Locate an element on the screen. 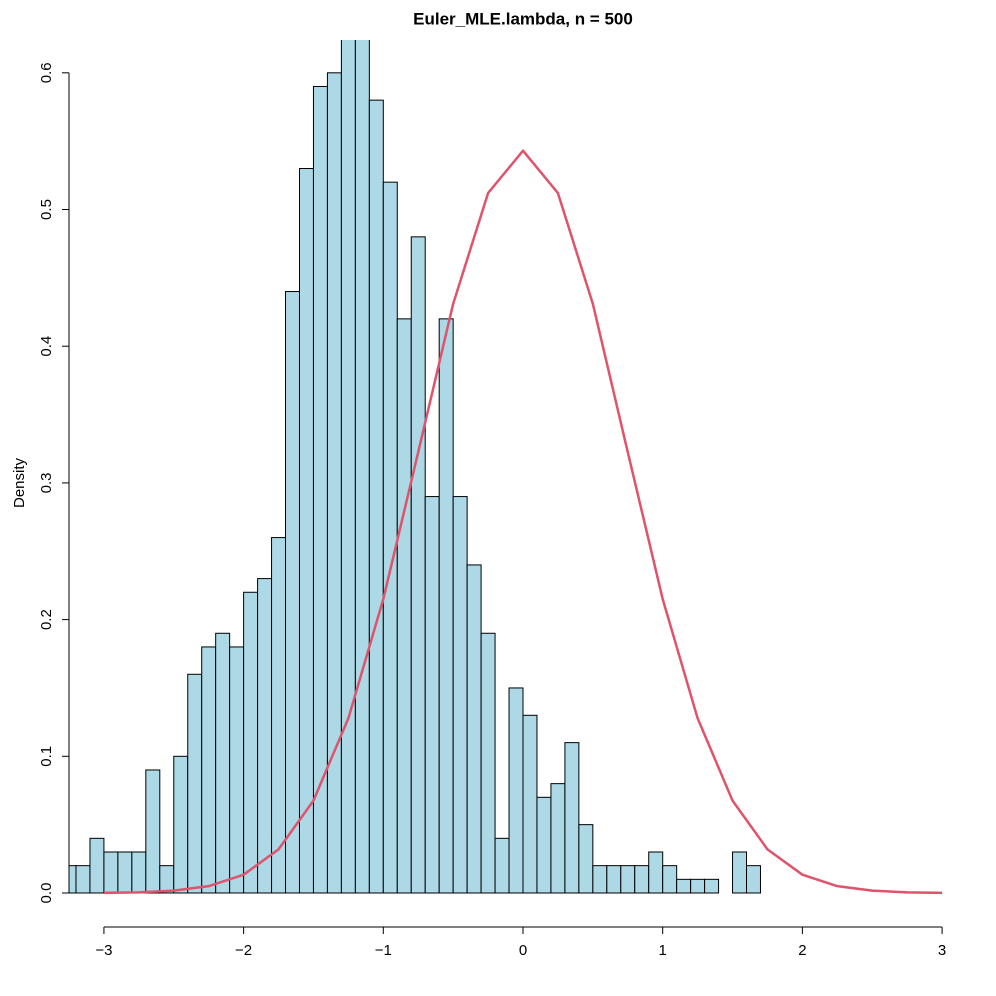  x-tick-label: 1 is located at coordinates (663, 950).